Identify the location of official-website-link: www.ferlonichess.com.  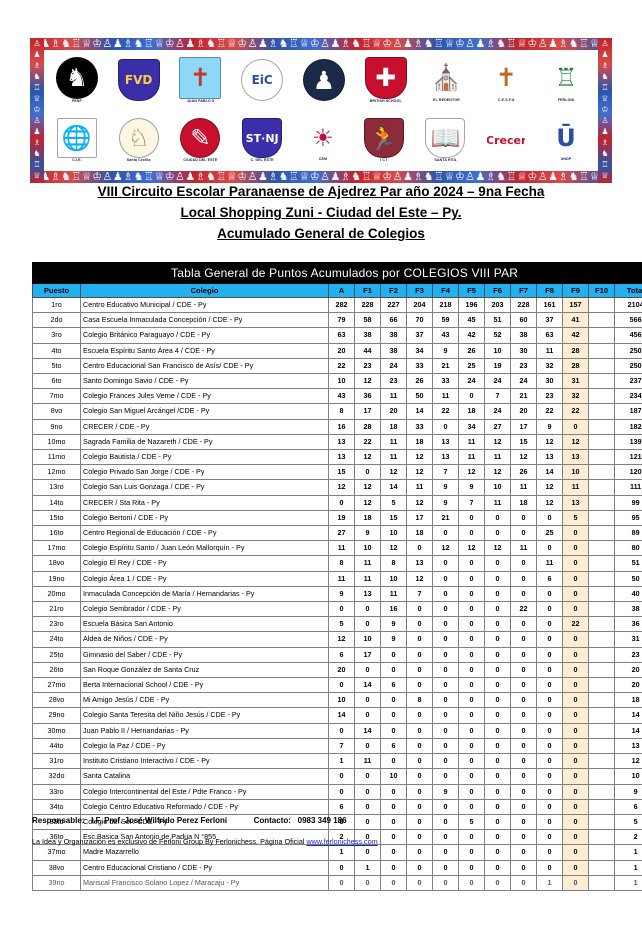
(342, 841).